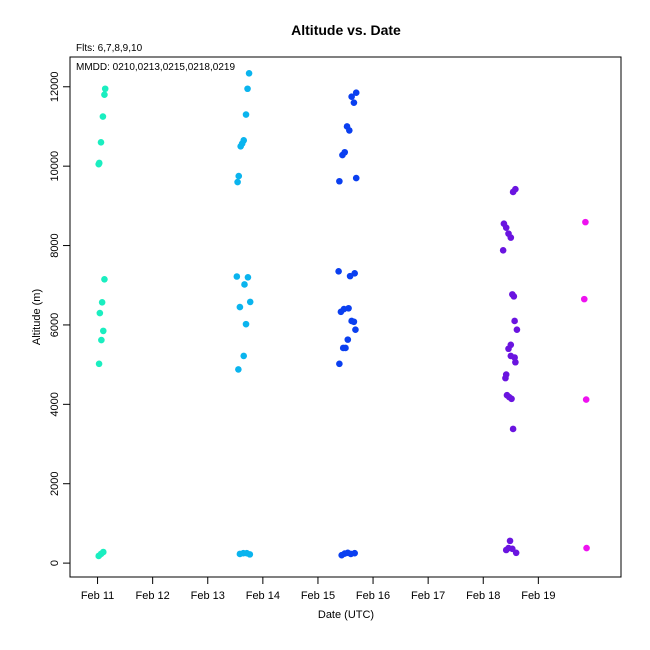 The width and height of the screenshot is (650, 650). Describe the element at coordinates (155, 67) in the screenshot. I see `mmdd-annotation: MMDD: 0210,0213,0215,0218,0219` at that location.